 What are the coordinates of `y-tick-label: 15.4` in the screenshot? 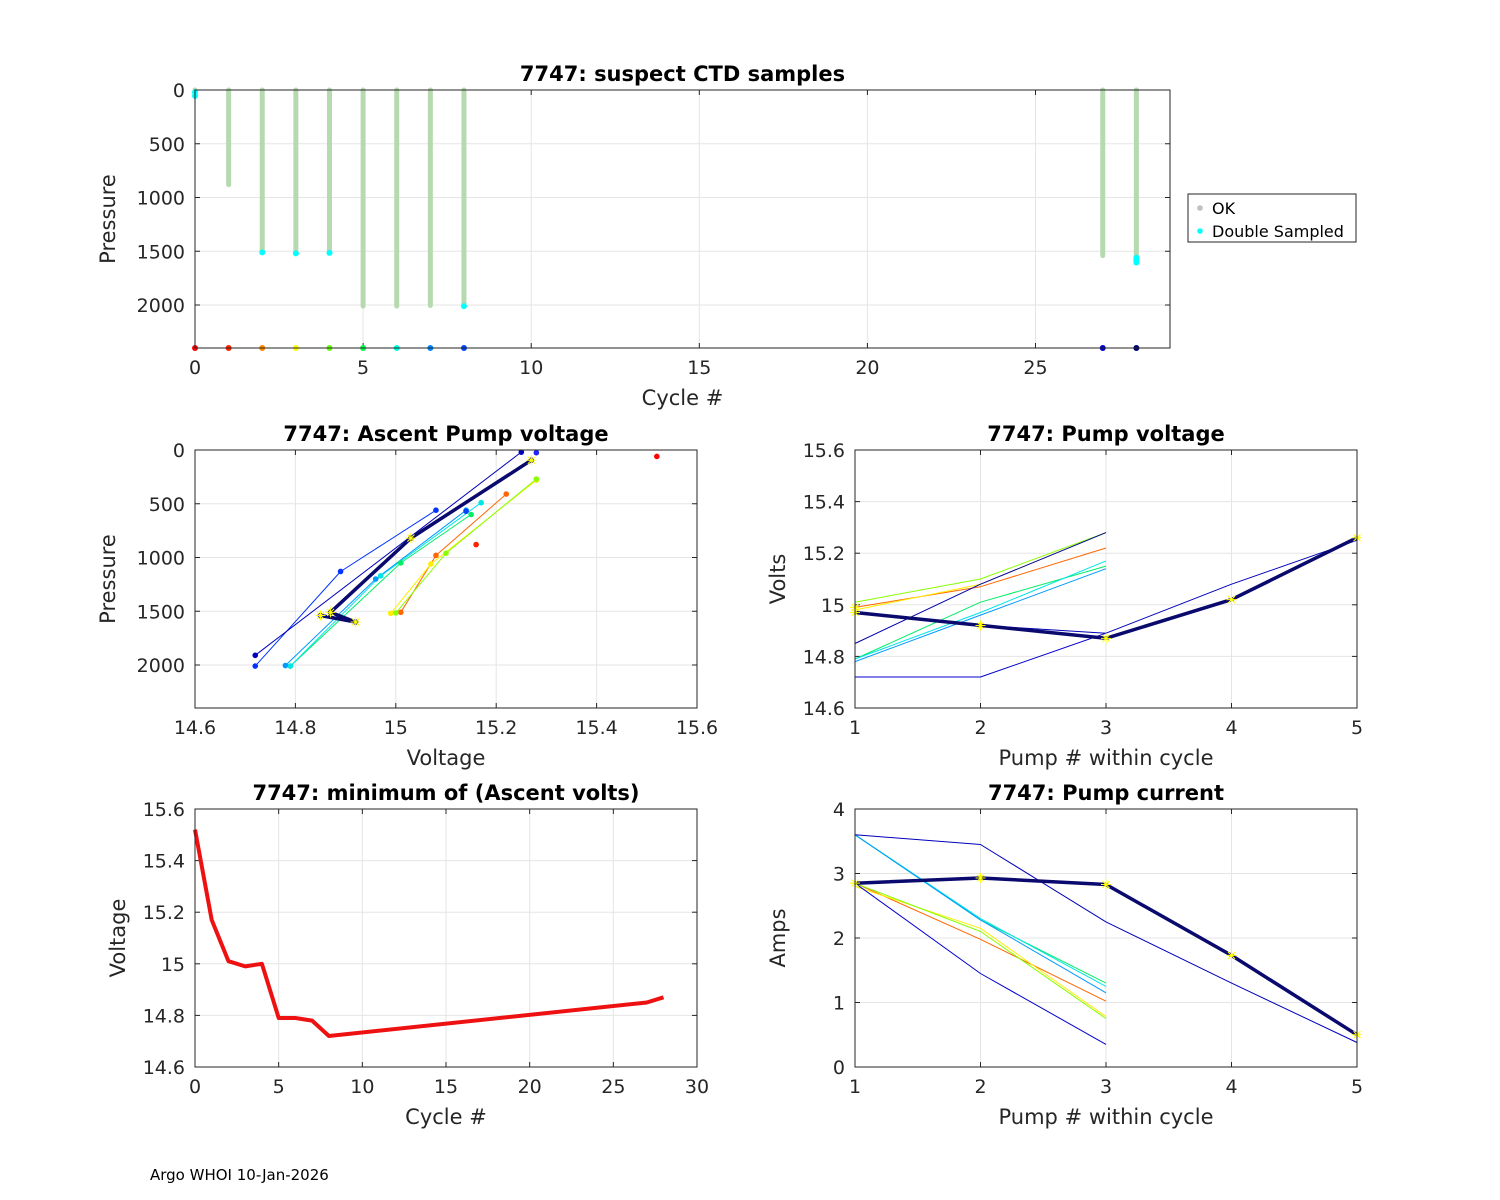 It's located at (824, 503).